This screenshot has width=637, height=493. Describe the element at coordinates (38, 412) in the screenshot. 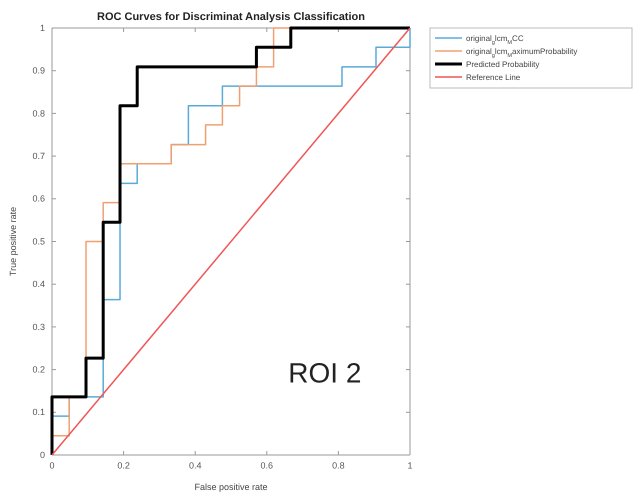

I see `y-tick-label: 0.1` at that location.